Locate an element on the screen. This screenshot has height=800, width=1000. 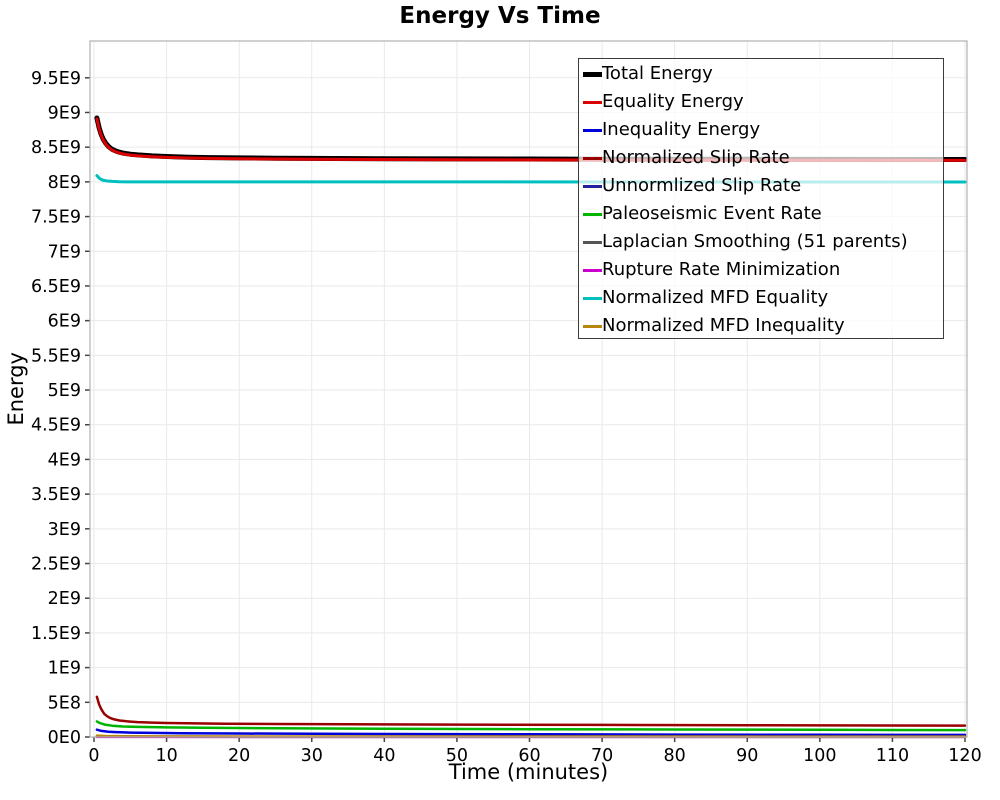
x-axis-label: Time (minutes) is located at coordinates (528, 772).